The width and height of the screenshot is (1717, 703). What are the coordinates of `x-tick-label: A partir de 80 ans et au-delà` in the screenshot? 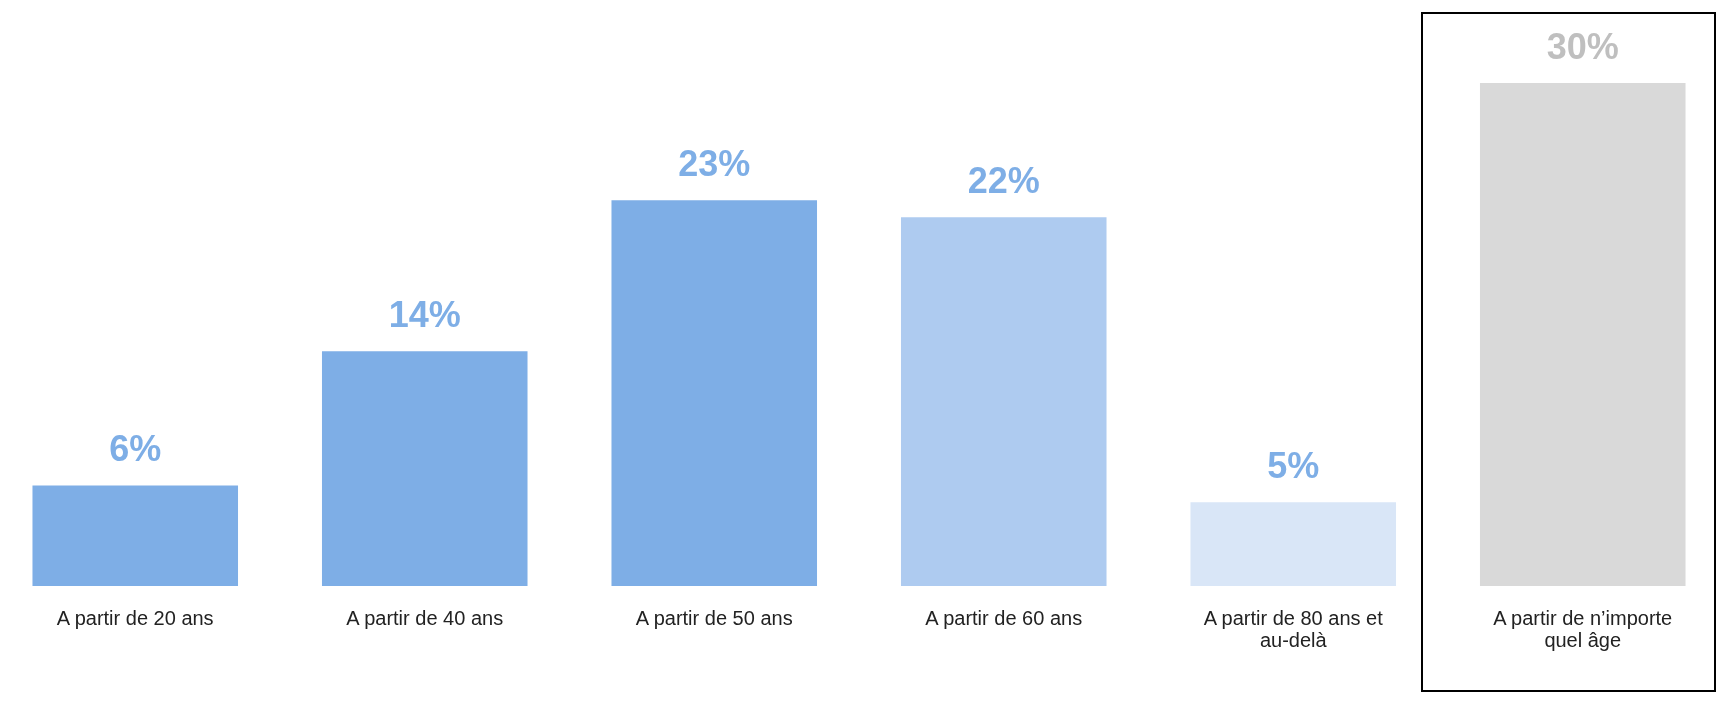 It's located at (1293, 628).